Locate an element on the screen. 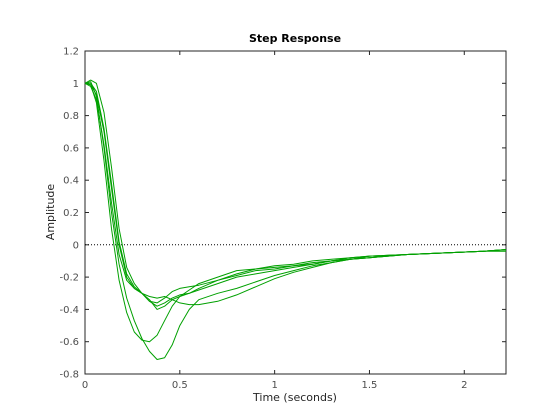 The width and height of the screenshot is (560, 420). y-tick-label: -0.4 is located at coordinates (69, 310).